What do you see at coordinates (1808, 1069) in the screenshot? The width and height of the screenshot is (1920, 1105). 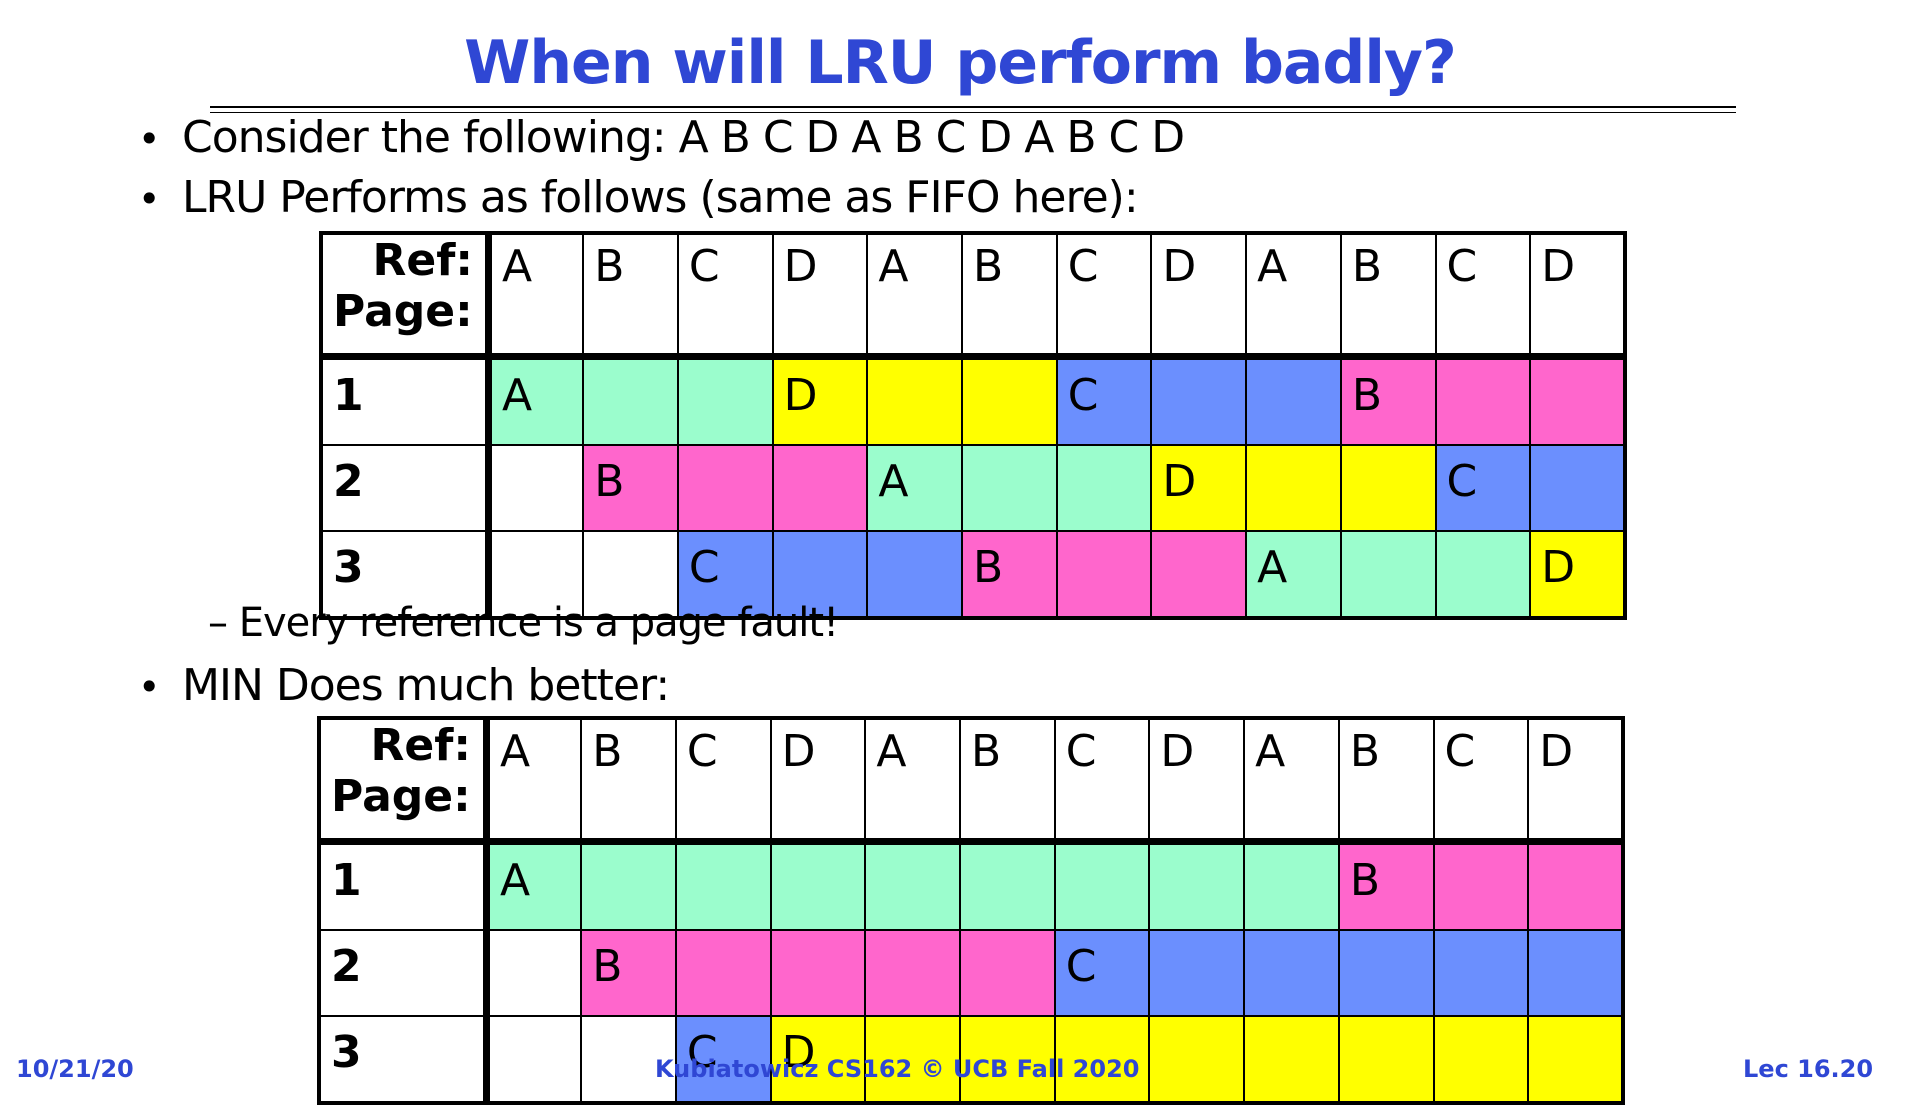 I see `footer-lecture: Lec 16.20` at bounding box center [1808, 1069].